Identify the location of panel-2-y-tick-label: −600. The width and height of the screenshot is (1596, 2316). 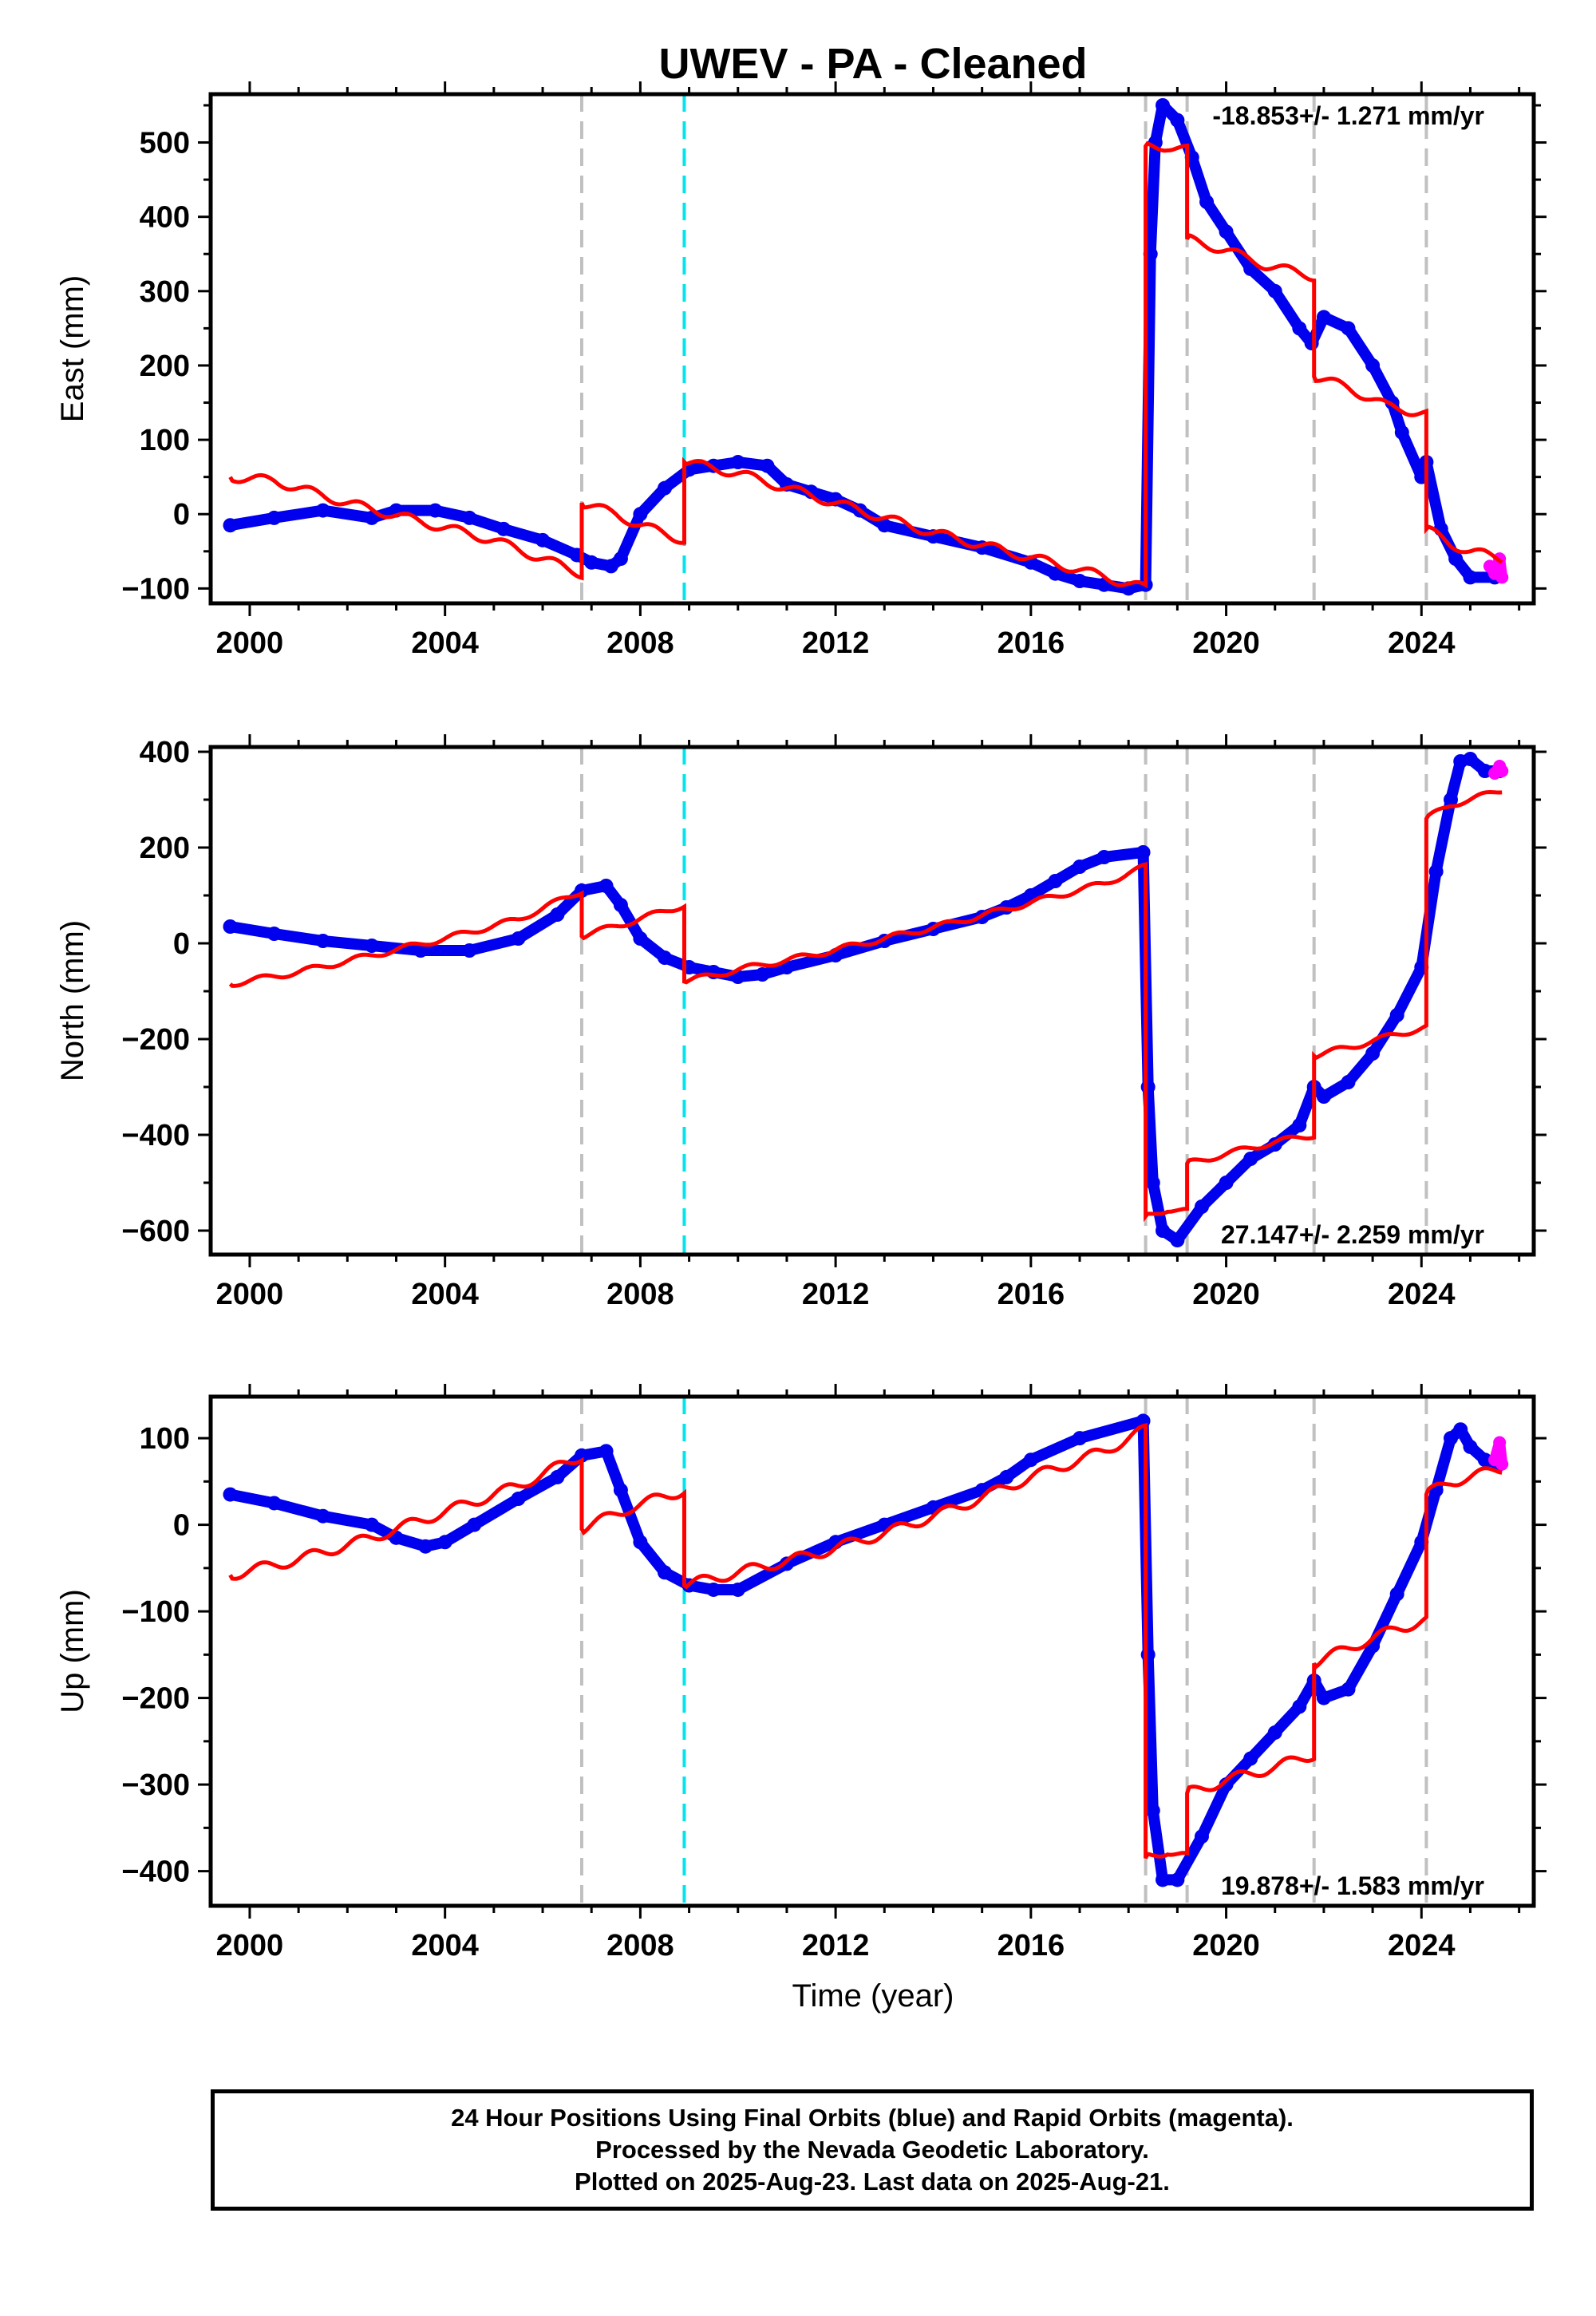
(155, 1231).